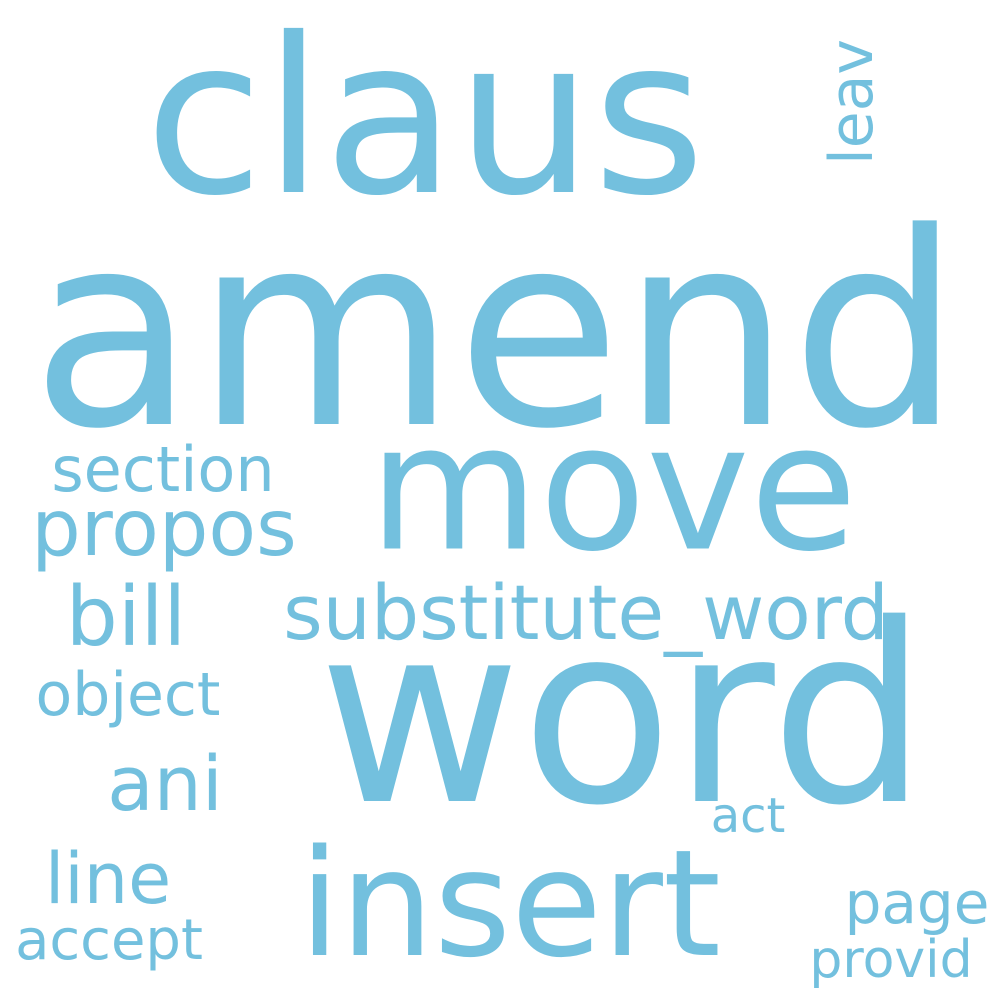 Image resolution: width=1000 pixels, height=1000 pixels. What do you see at coordinates (891, 960) in the screenshot?
I see `word-provid: provid` at bounding box center [891, 960].